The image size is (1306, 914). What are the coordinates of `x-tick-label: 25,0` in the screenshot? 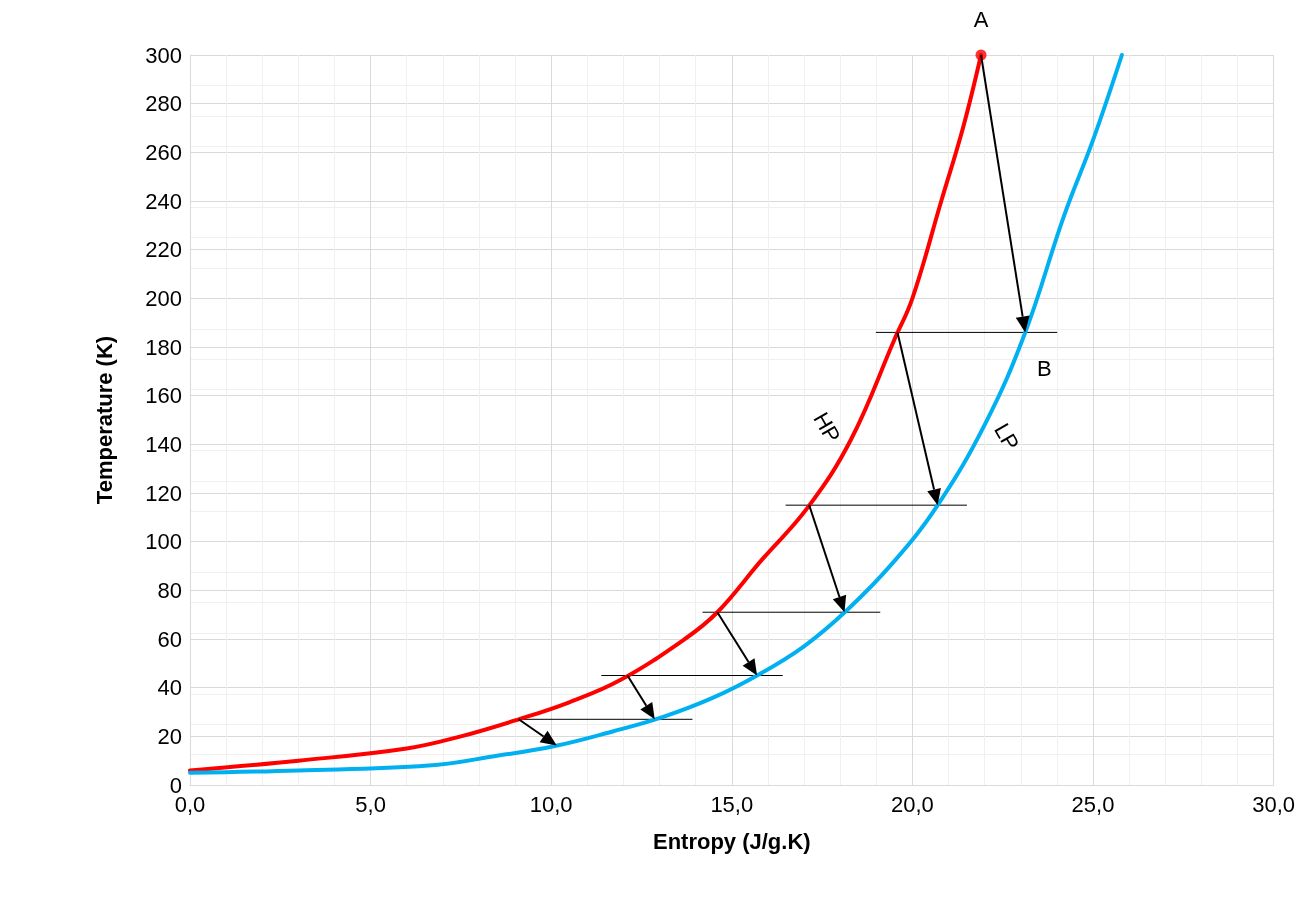 It's located at (1093, 804).